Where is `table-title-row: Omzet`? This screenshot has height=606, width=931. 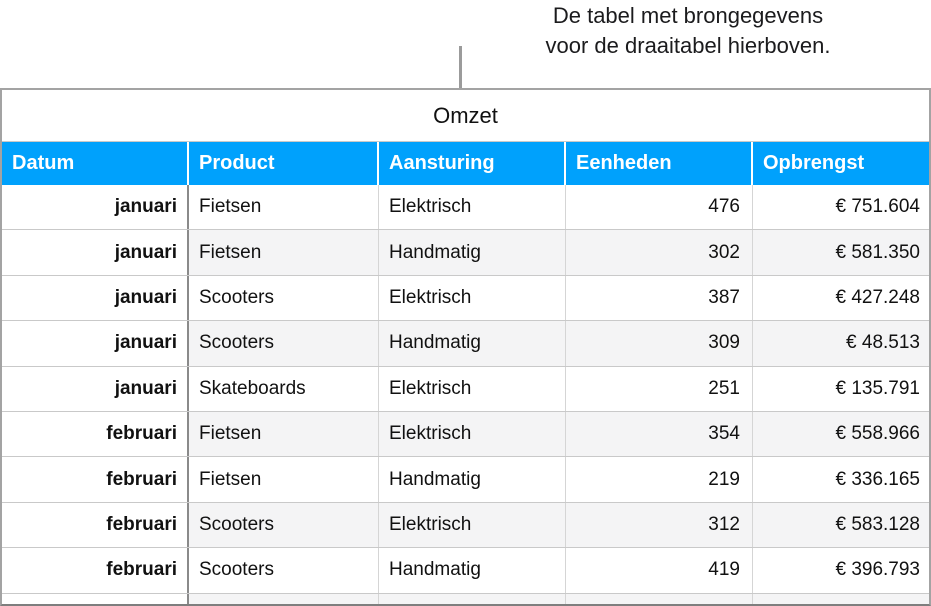
table-title-row: Omzet is located at coordinates (465, 116).